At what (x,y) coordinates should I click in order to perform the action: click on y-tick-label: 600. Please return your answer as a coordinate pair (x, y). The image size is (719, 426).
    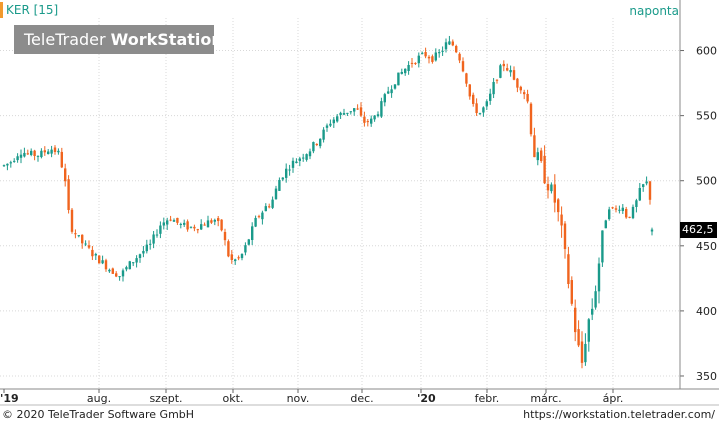
    Looking at the image, I should click on (706, 51).